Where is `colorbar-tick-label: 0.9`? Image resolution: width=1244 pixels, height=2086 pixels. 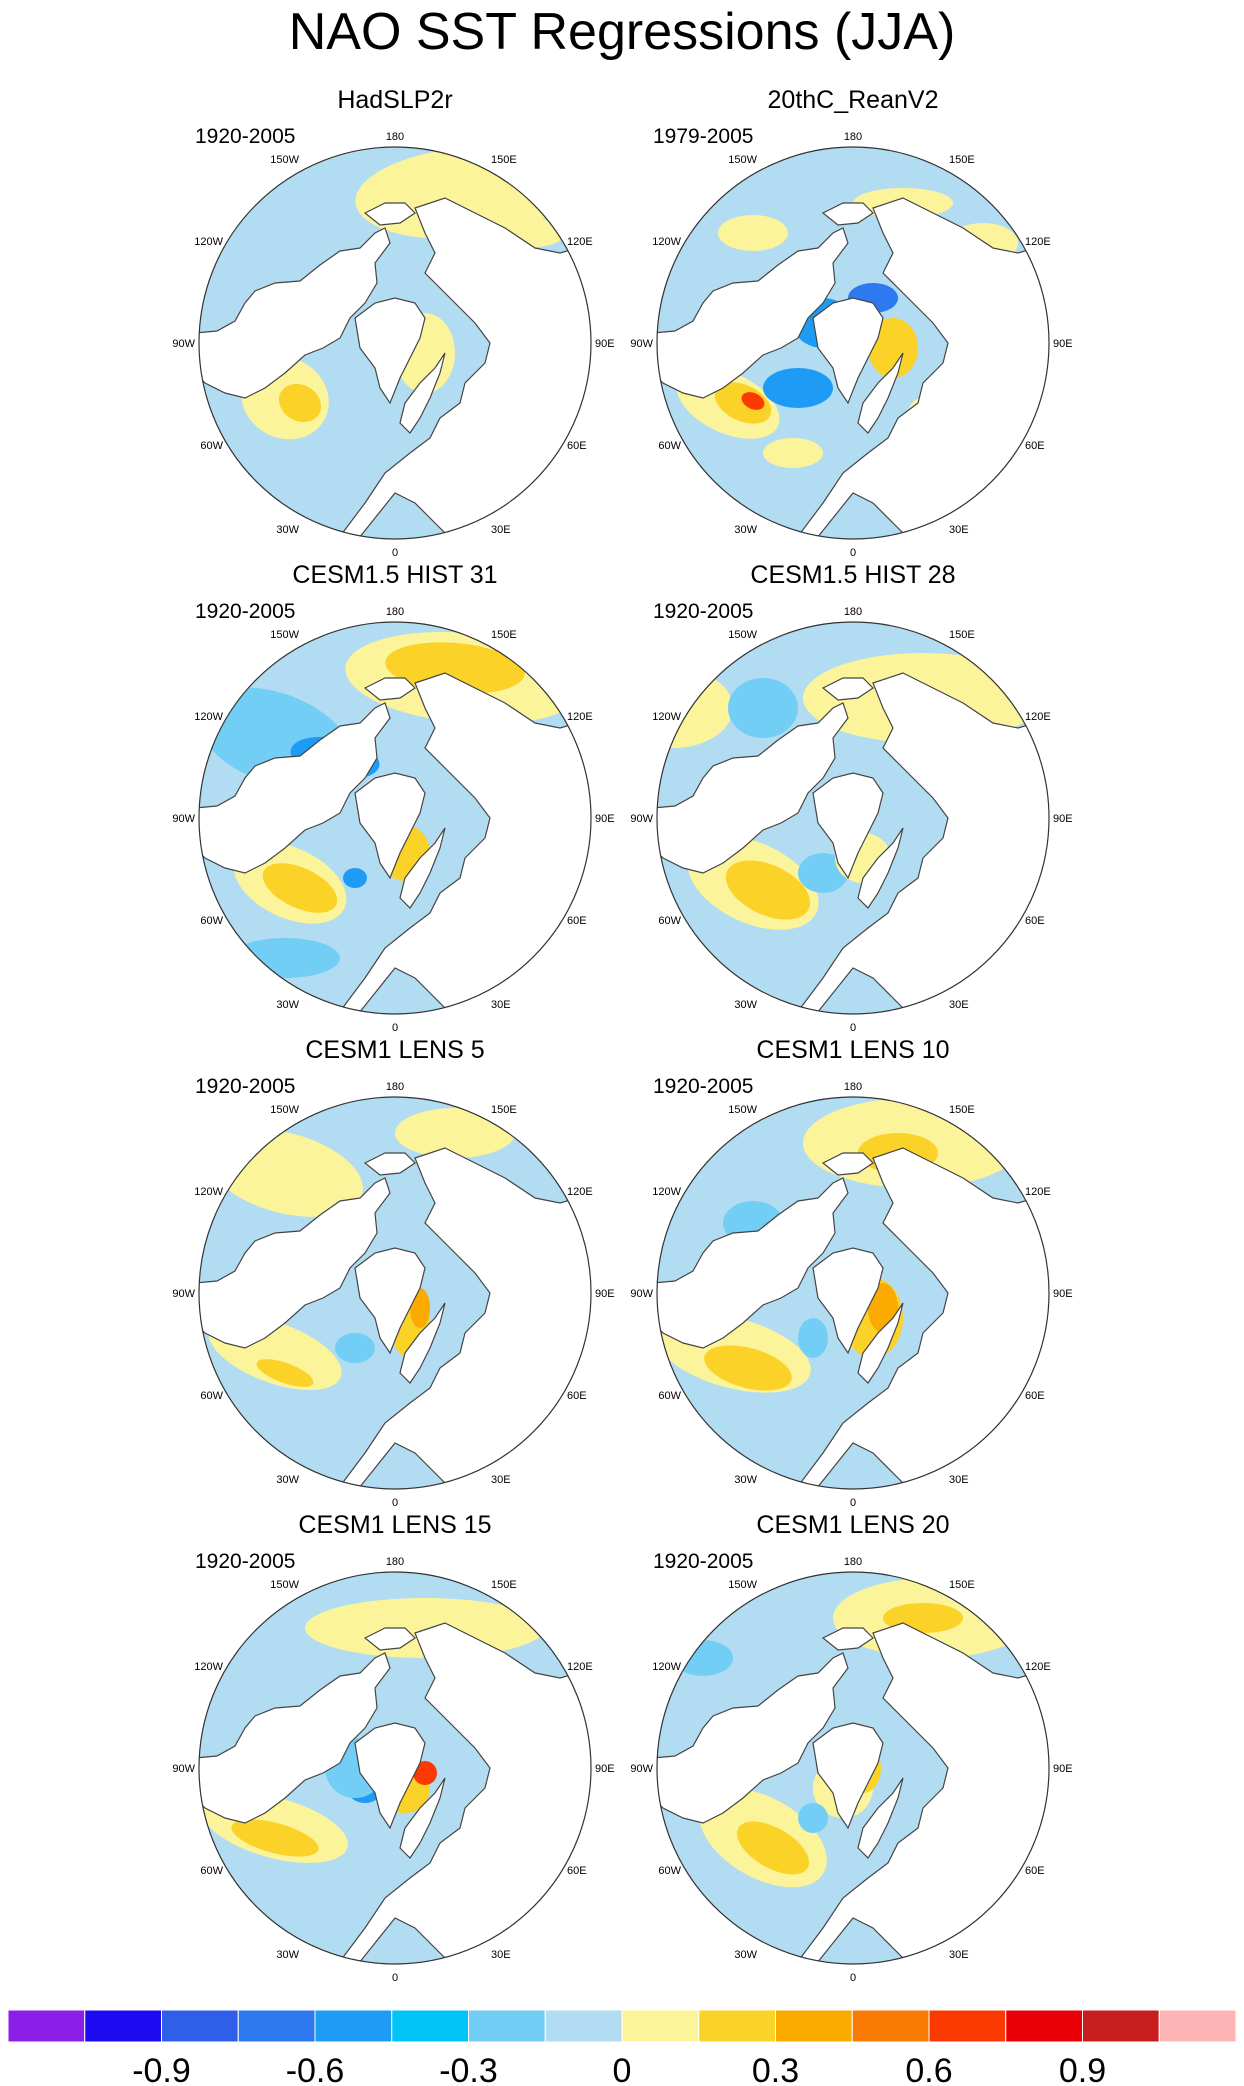
colorbar-tick-label: 0.9 is located at coordinates (1082, 2069).